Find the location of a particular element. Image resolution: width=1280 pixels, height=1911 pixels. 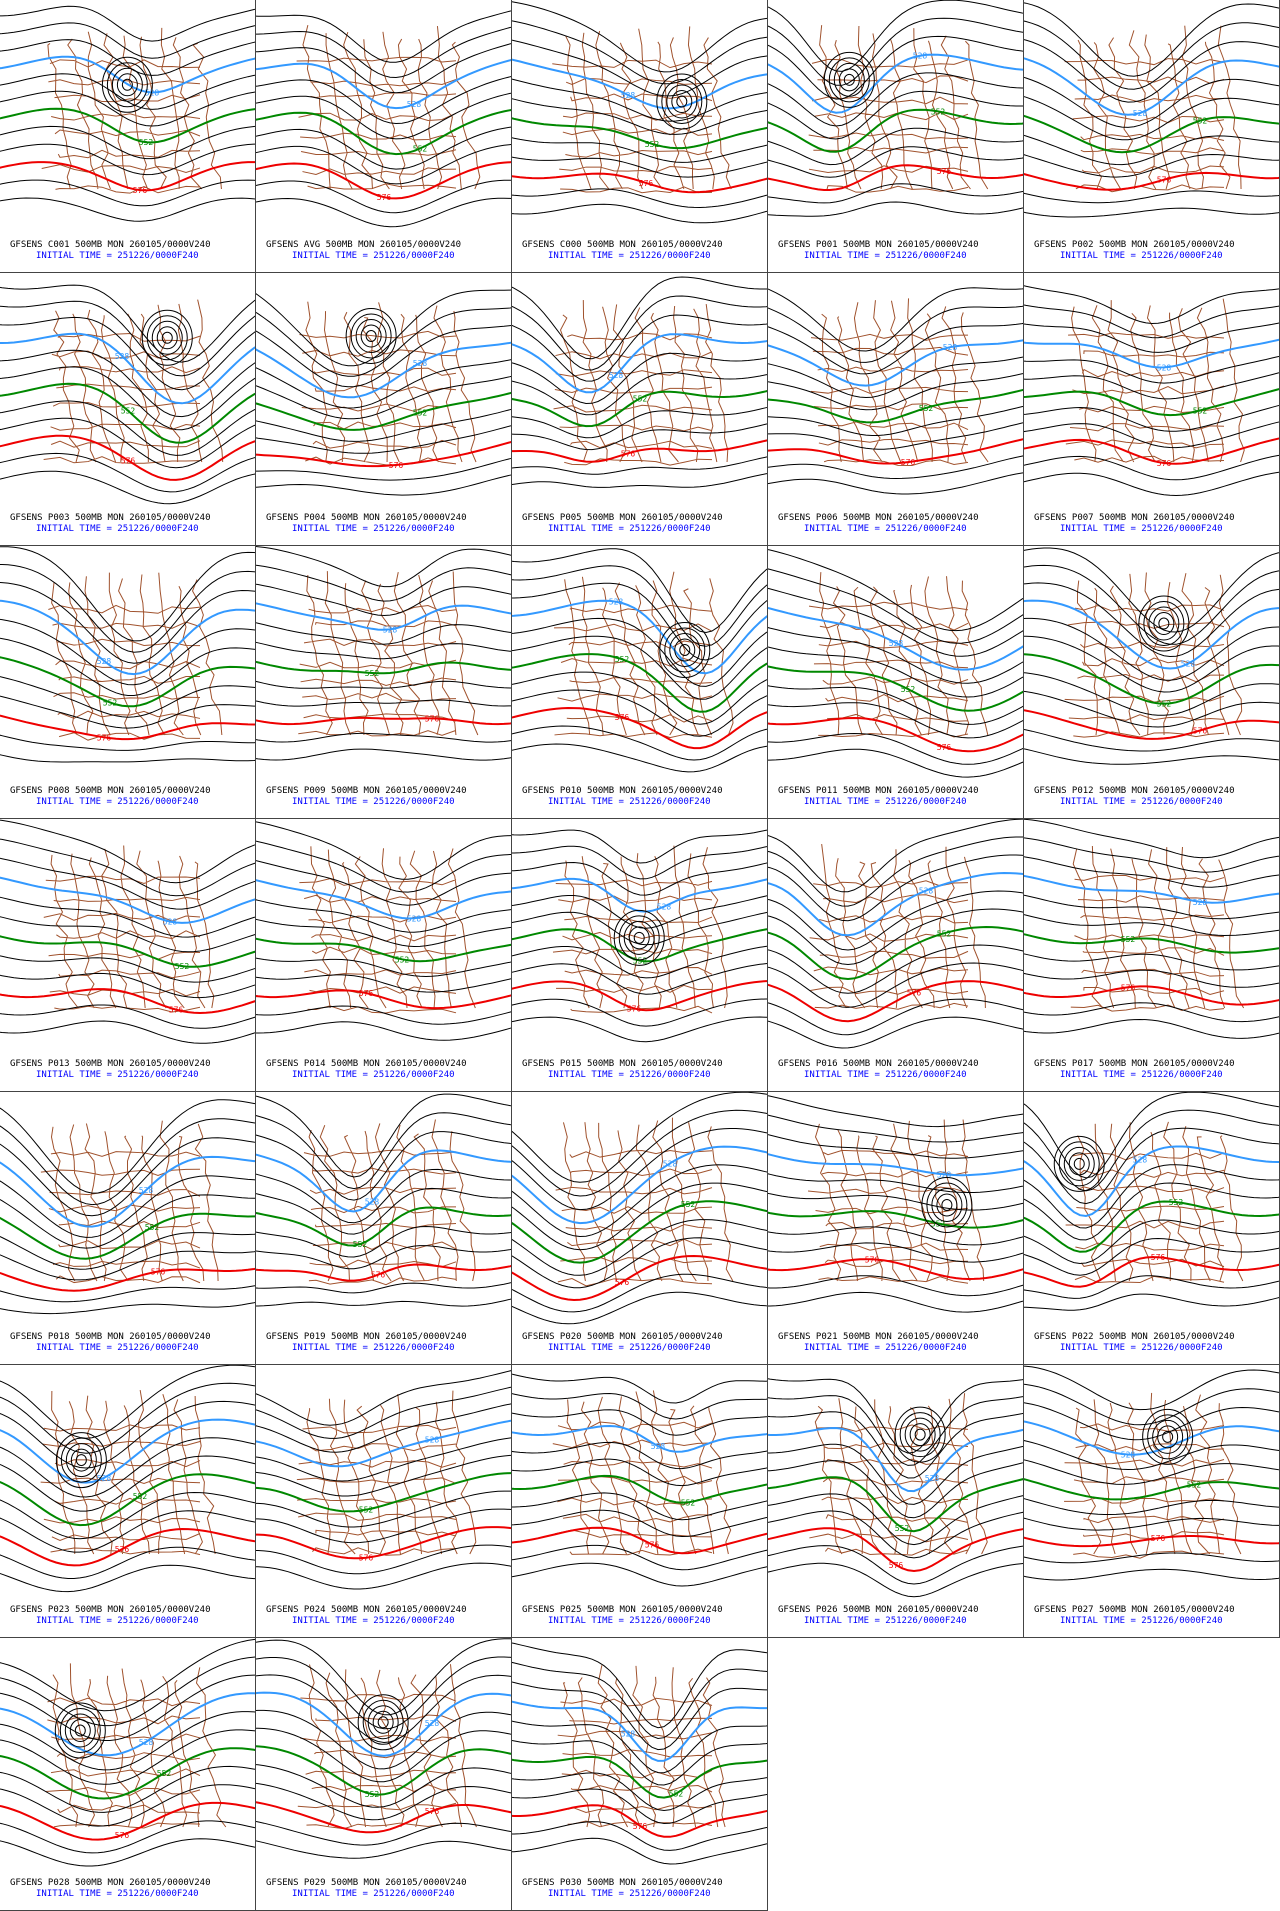

panel-title: GFSENS P024 500MB MON 260105/0000V240 is located at coordinates (366, 1610).